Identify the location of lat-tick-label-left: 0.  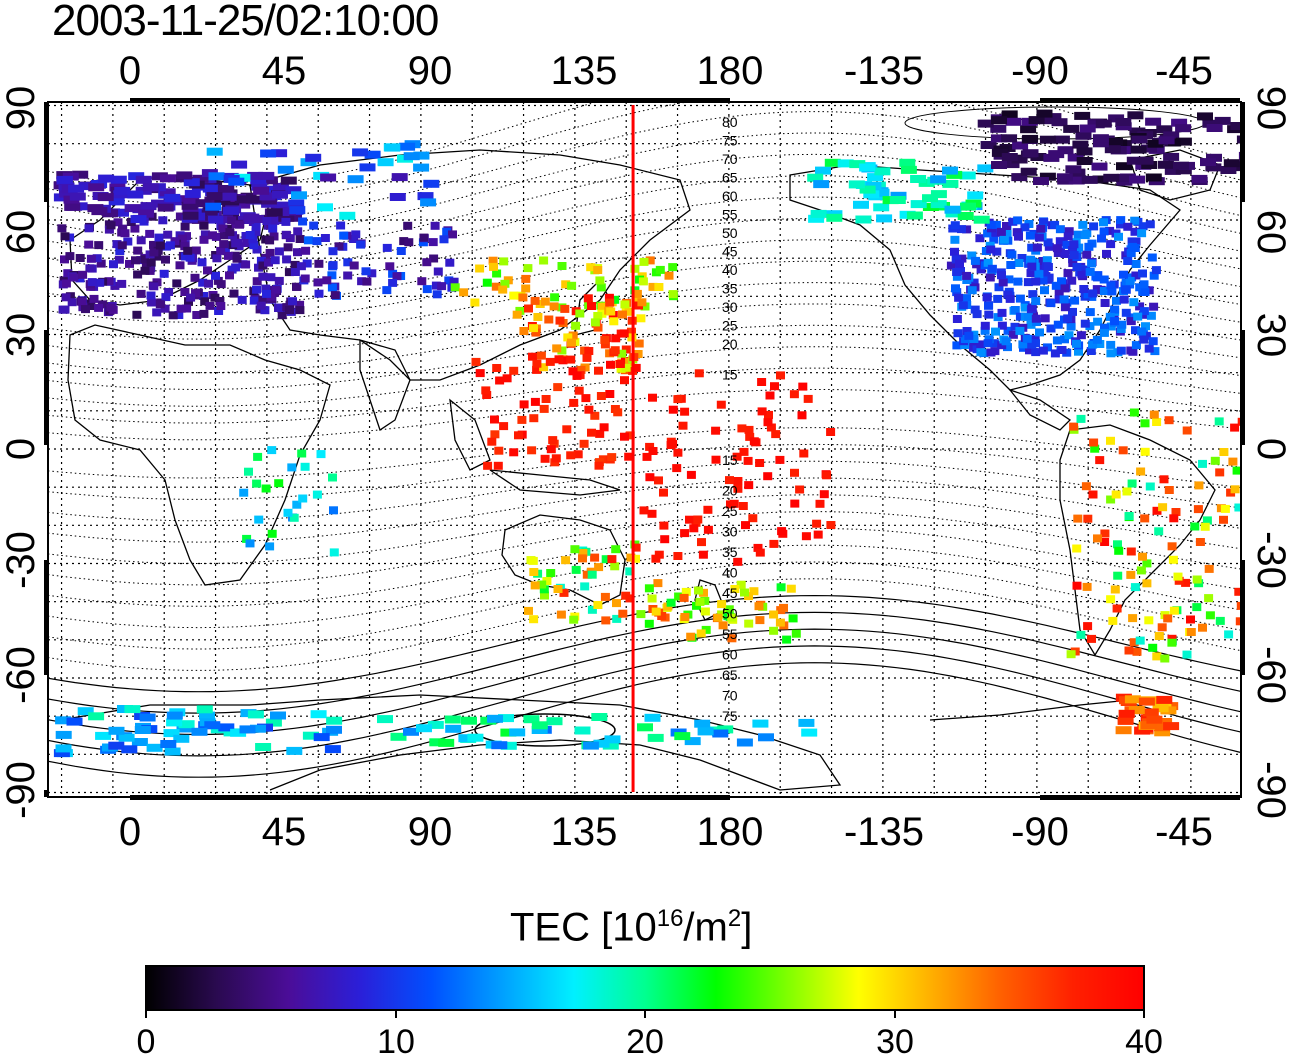
(21, 449).